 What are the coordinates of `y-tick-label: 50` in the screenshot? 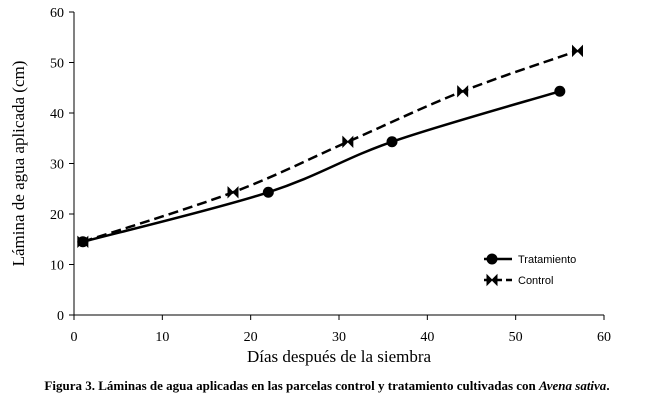 It's located at (57, 64).